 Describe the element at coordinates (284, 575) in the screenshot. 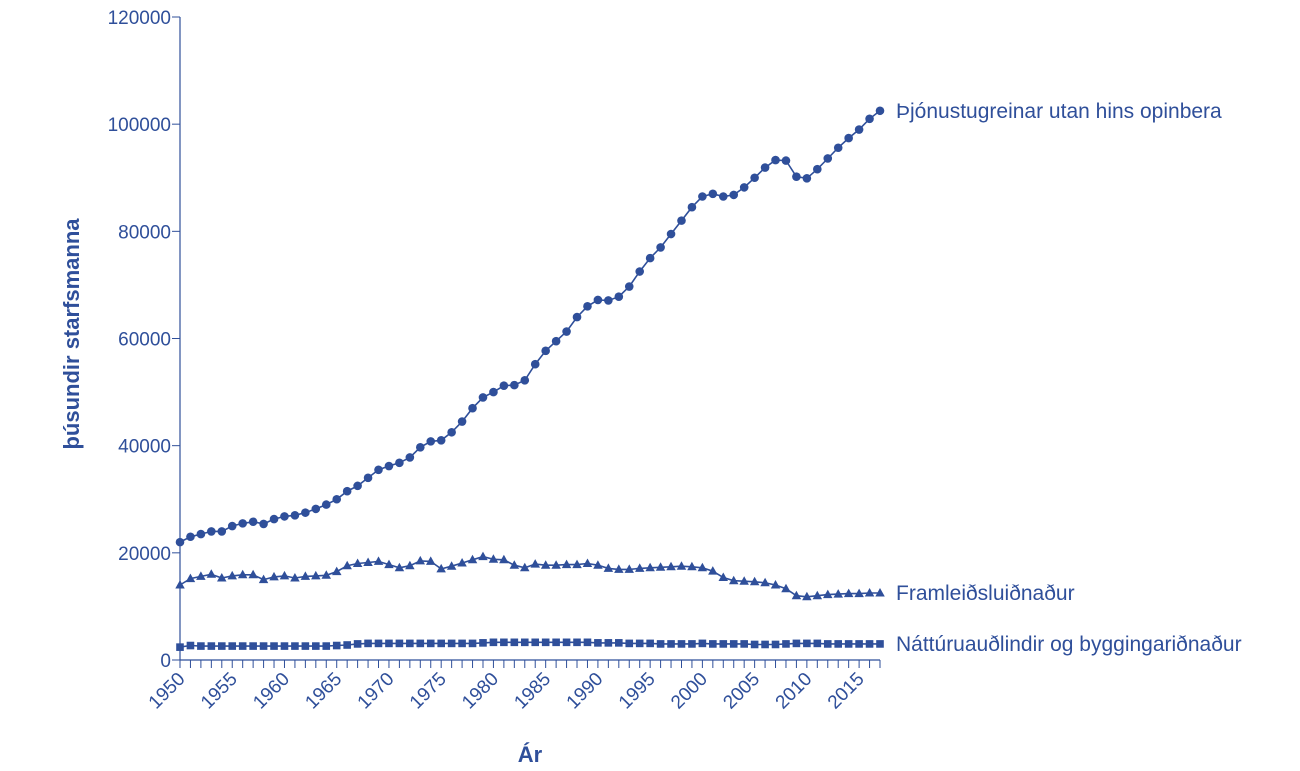

I see `series-1-point-1960` at that location.